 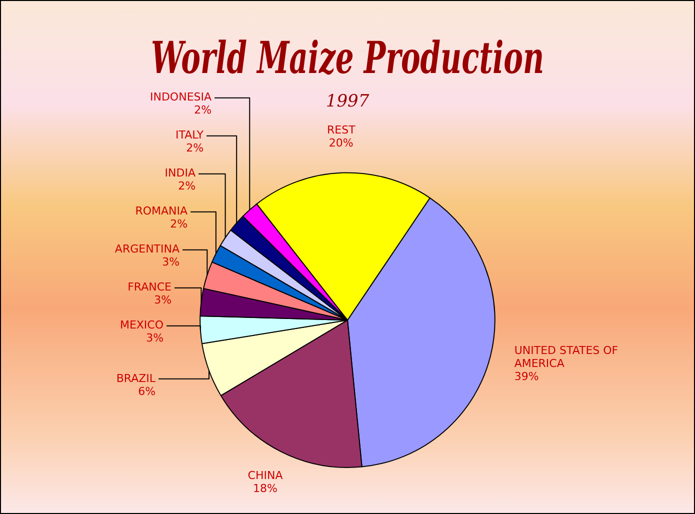 What do you see at coordinates (566, 357) in the screenshot?
I see `slice-label: UNITED STATES OF AMERICA` at bounding box center [566, 357].